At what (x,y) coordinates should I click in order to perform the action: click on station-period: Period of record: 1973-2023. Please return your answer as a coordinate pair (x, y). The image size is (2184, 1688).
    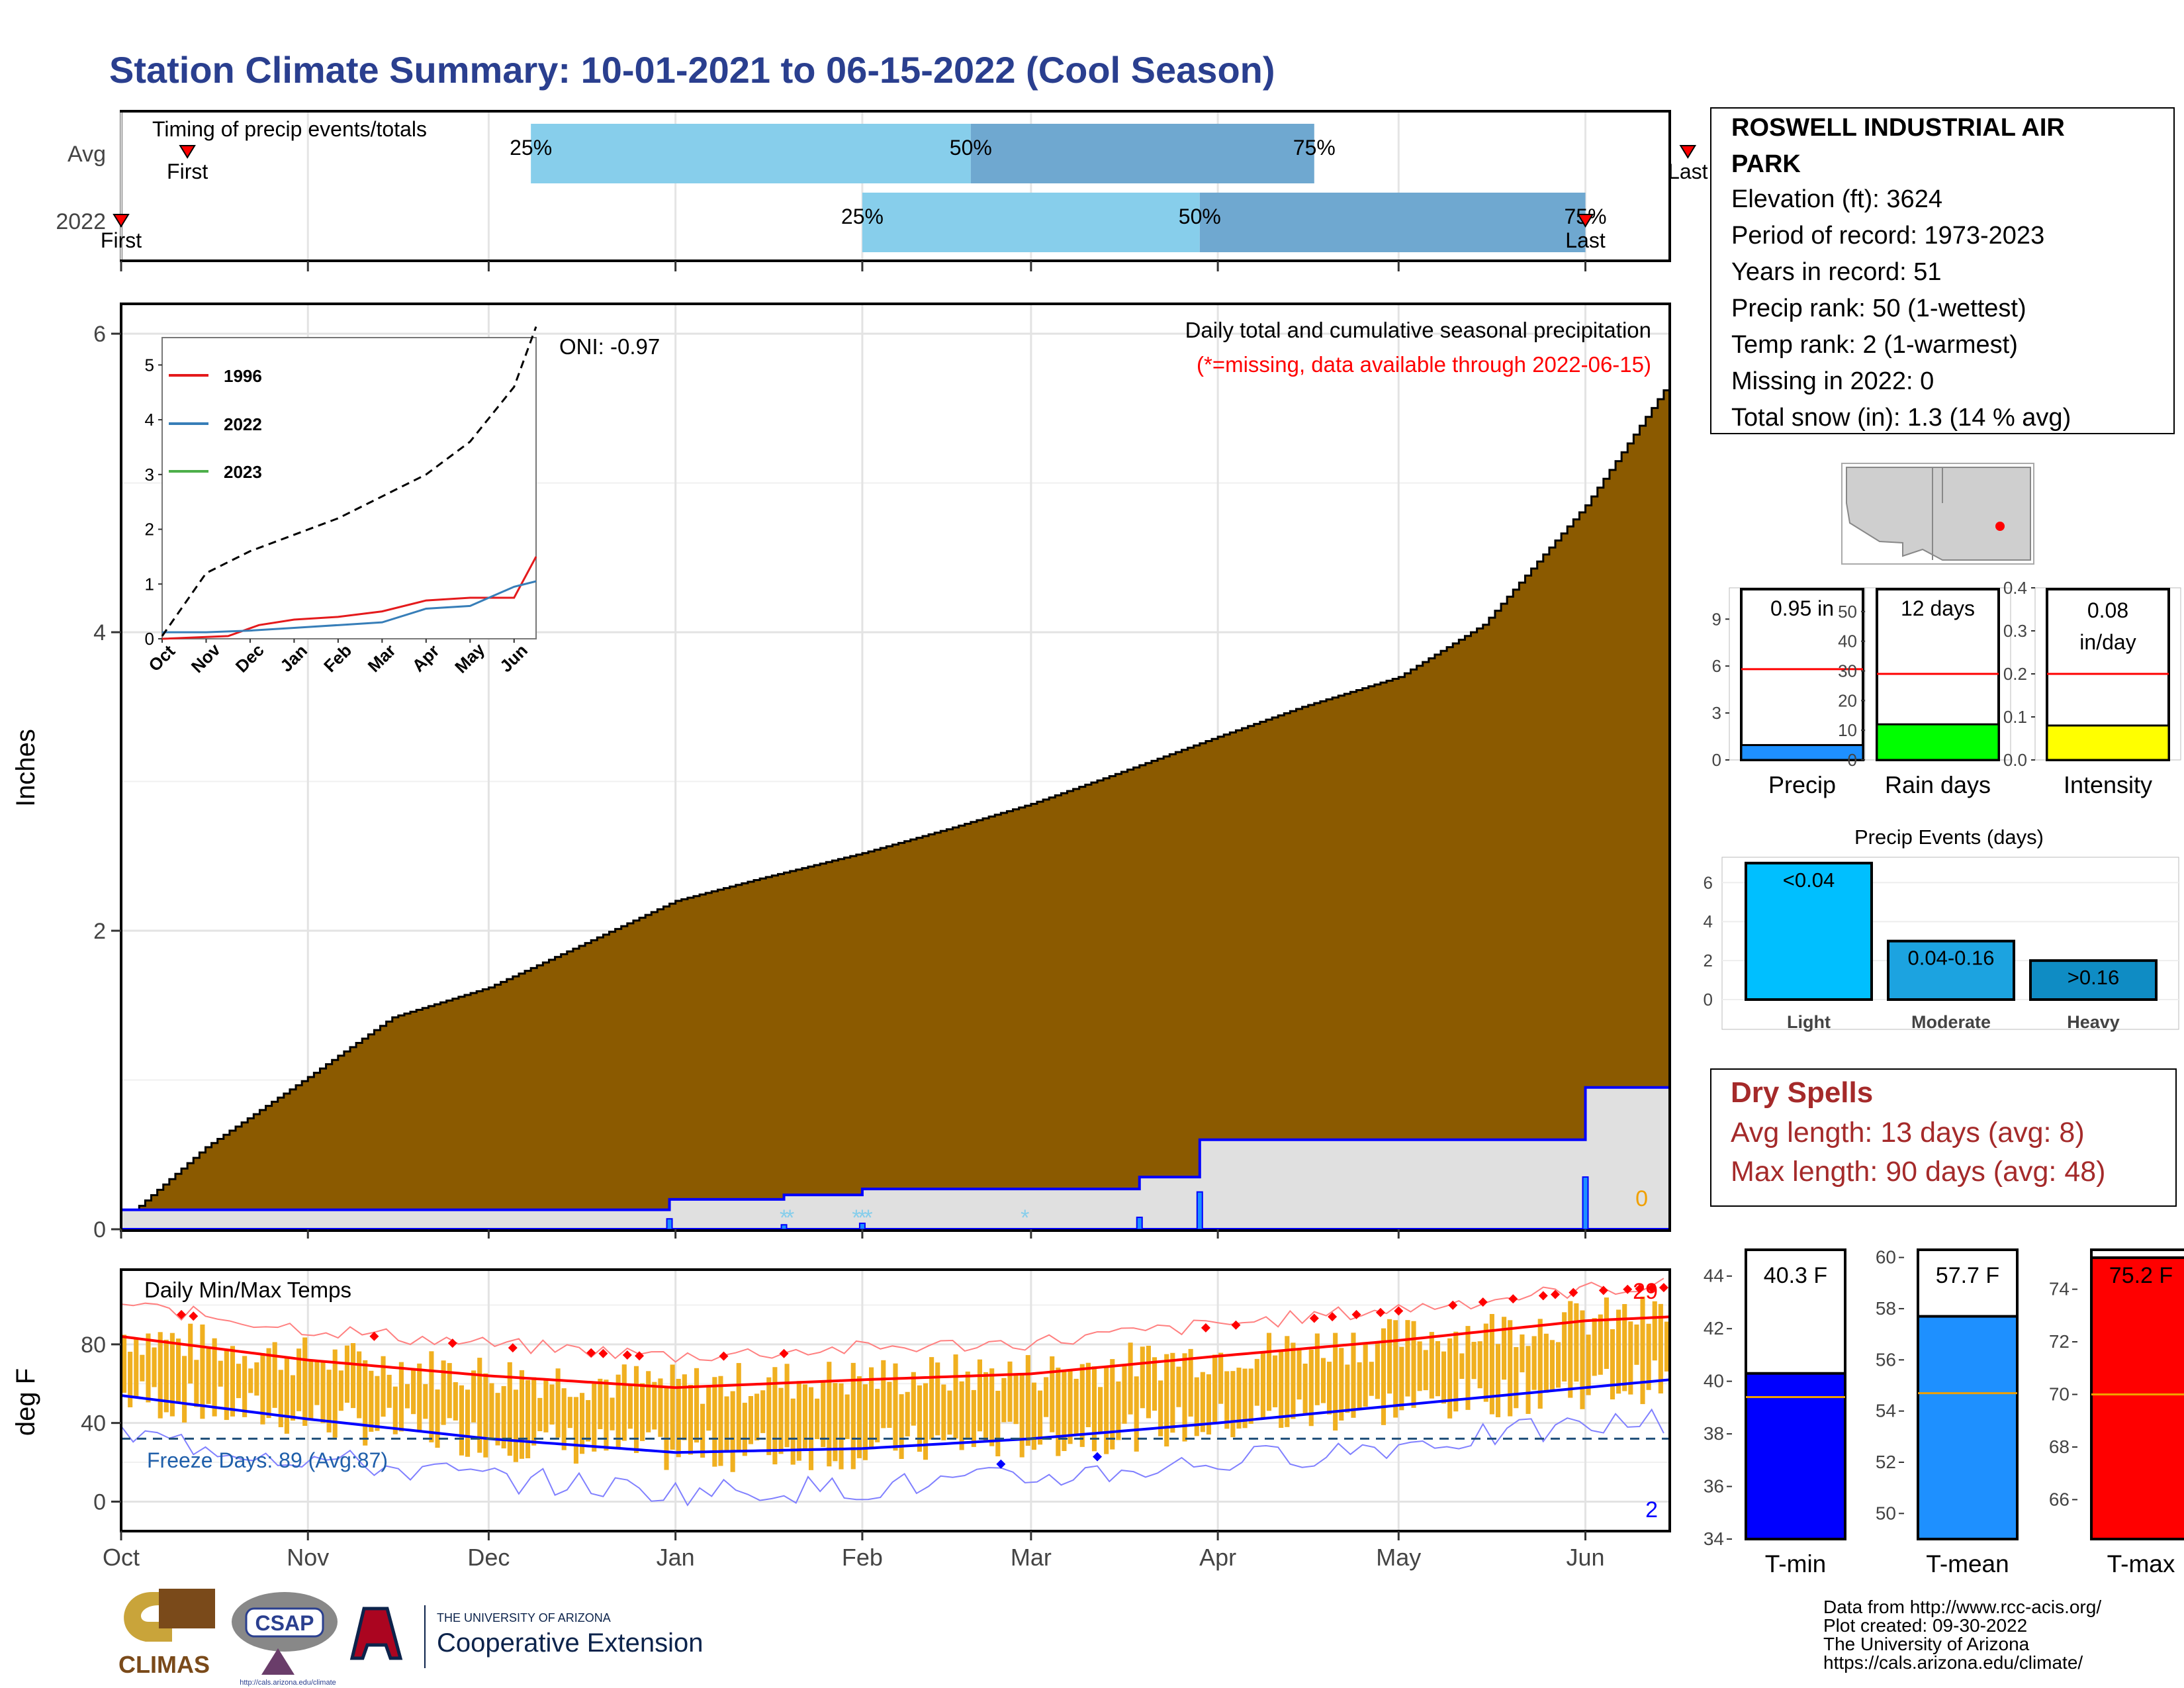
    Looking at the image, I should click on (1888, 236).